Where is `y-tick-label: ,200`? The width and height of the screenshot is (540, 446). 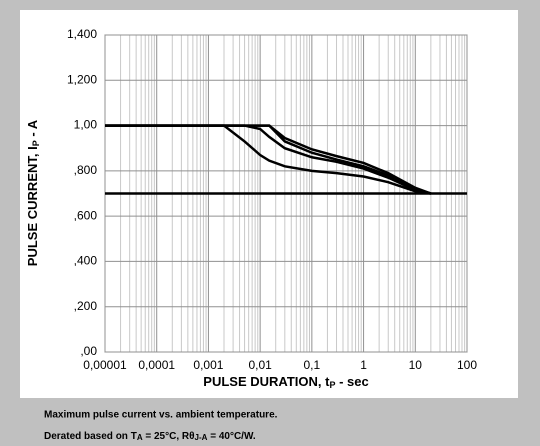
y-tick-label: ,200 is located at coordinates (86, 306).